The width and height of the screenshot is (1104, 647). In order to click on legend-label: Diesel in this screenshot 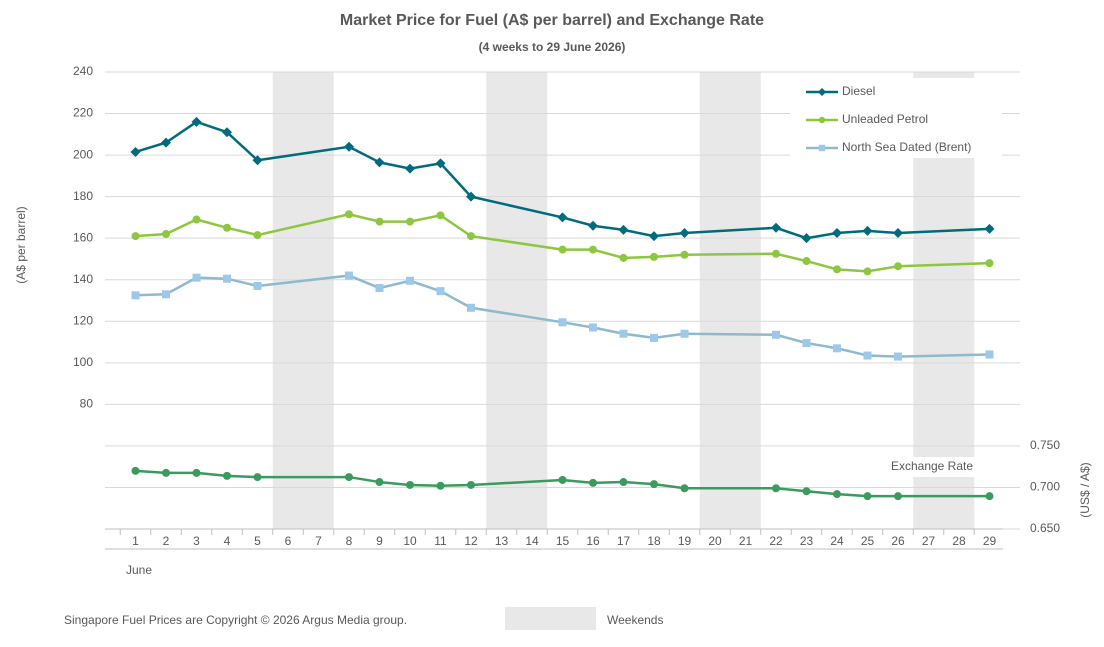, I will do `click(858, 91)`.